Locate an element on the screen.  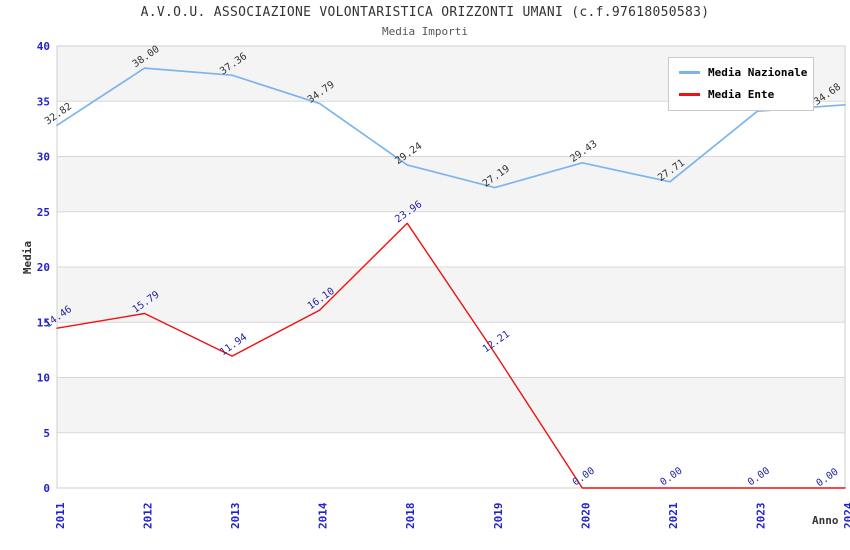
legend-label-media-nazionale: Media Nazionale is located at coordinates (758, 72).